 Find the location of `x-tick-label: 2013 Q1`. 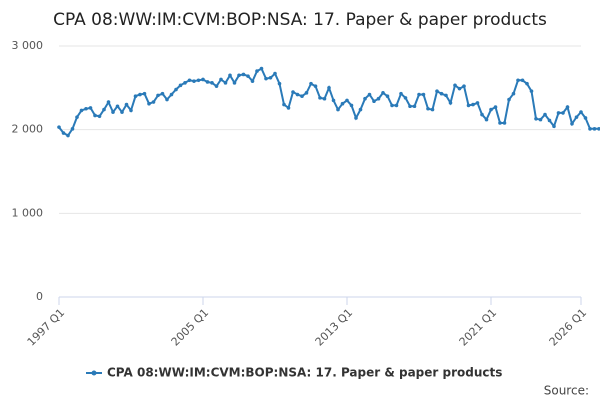

x-tick-label: 2013 Q1 is located at coordinates (334, 327).